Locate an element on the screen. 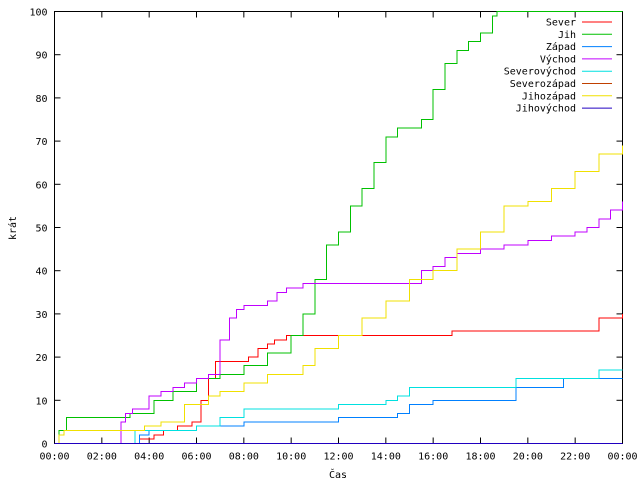  x-tick-label: 08:00 is located at coordinates (244, 457).